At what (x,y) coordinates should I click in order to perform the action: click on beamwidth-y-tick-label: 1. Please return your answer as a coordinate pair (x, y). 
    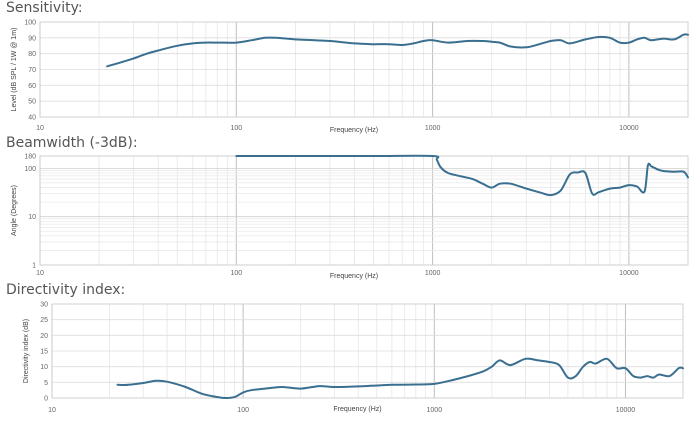
    Looking at the image, I should click on (34, 266).